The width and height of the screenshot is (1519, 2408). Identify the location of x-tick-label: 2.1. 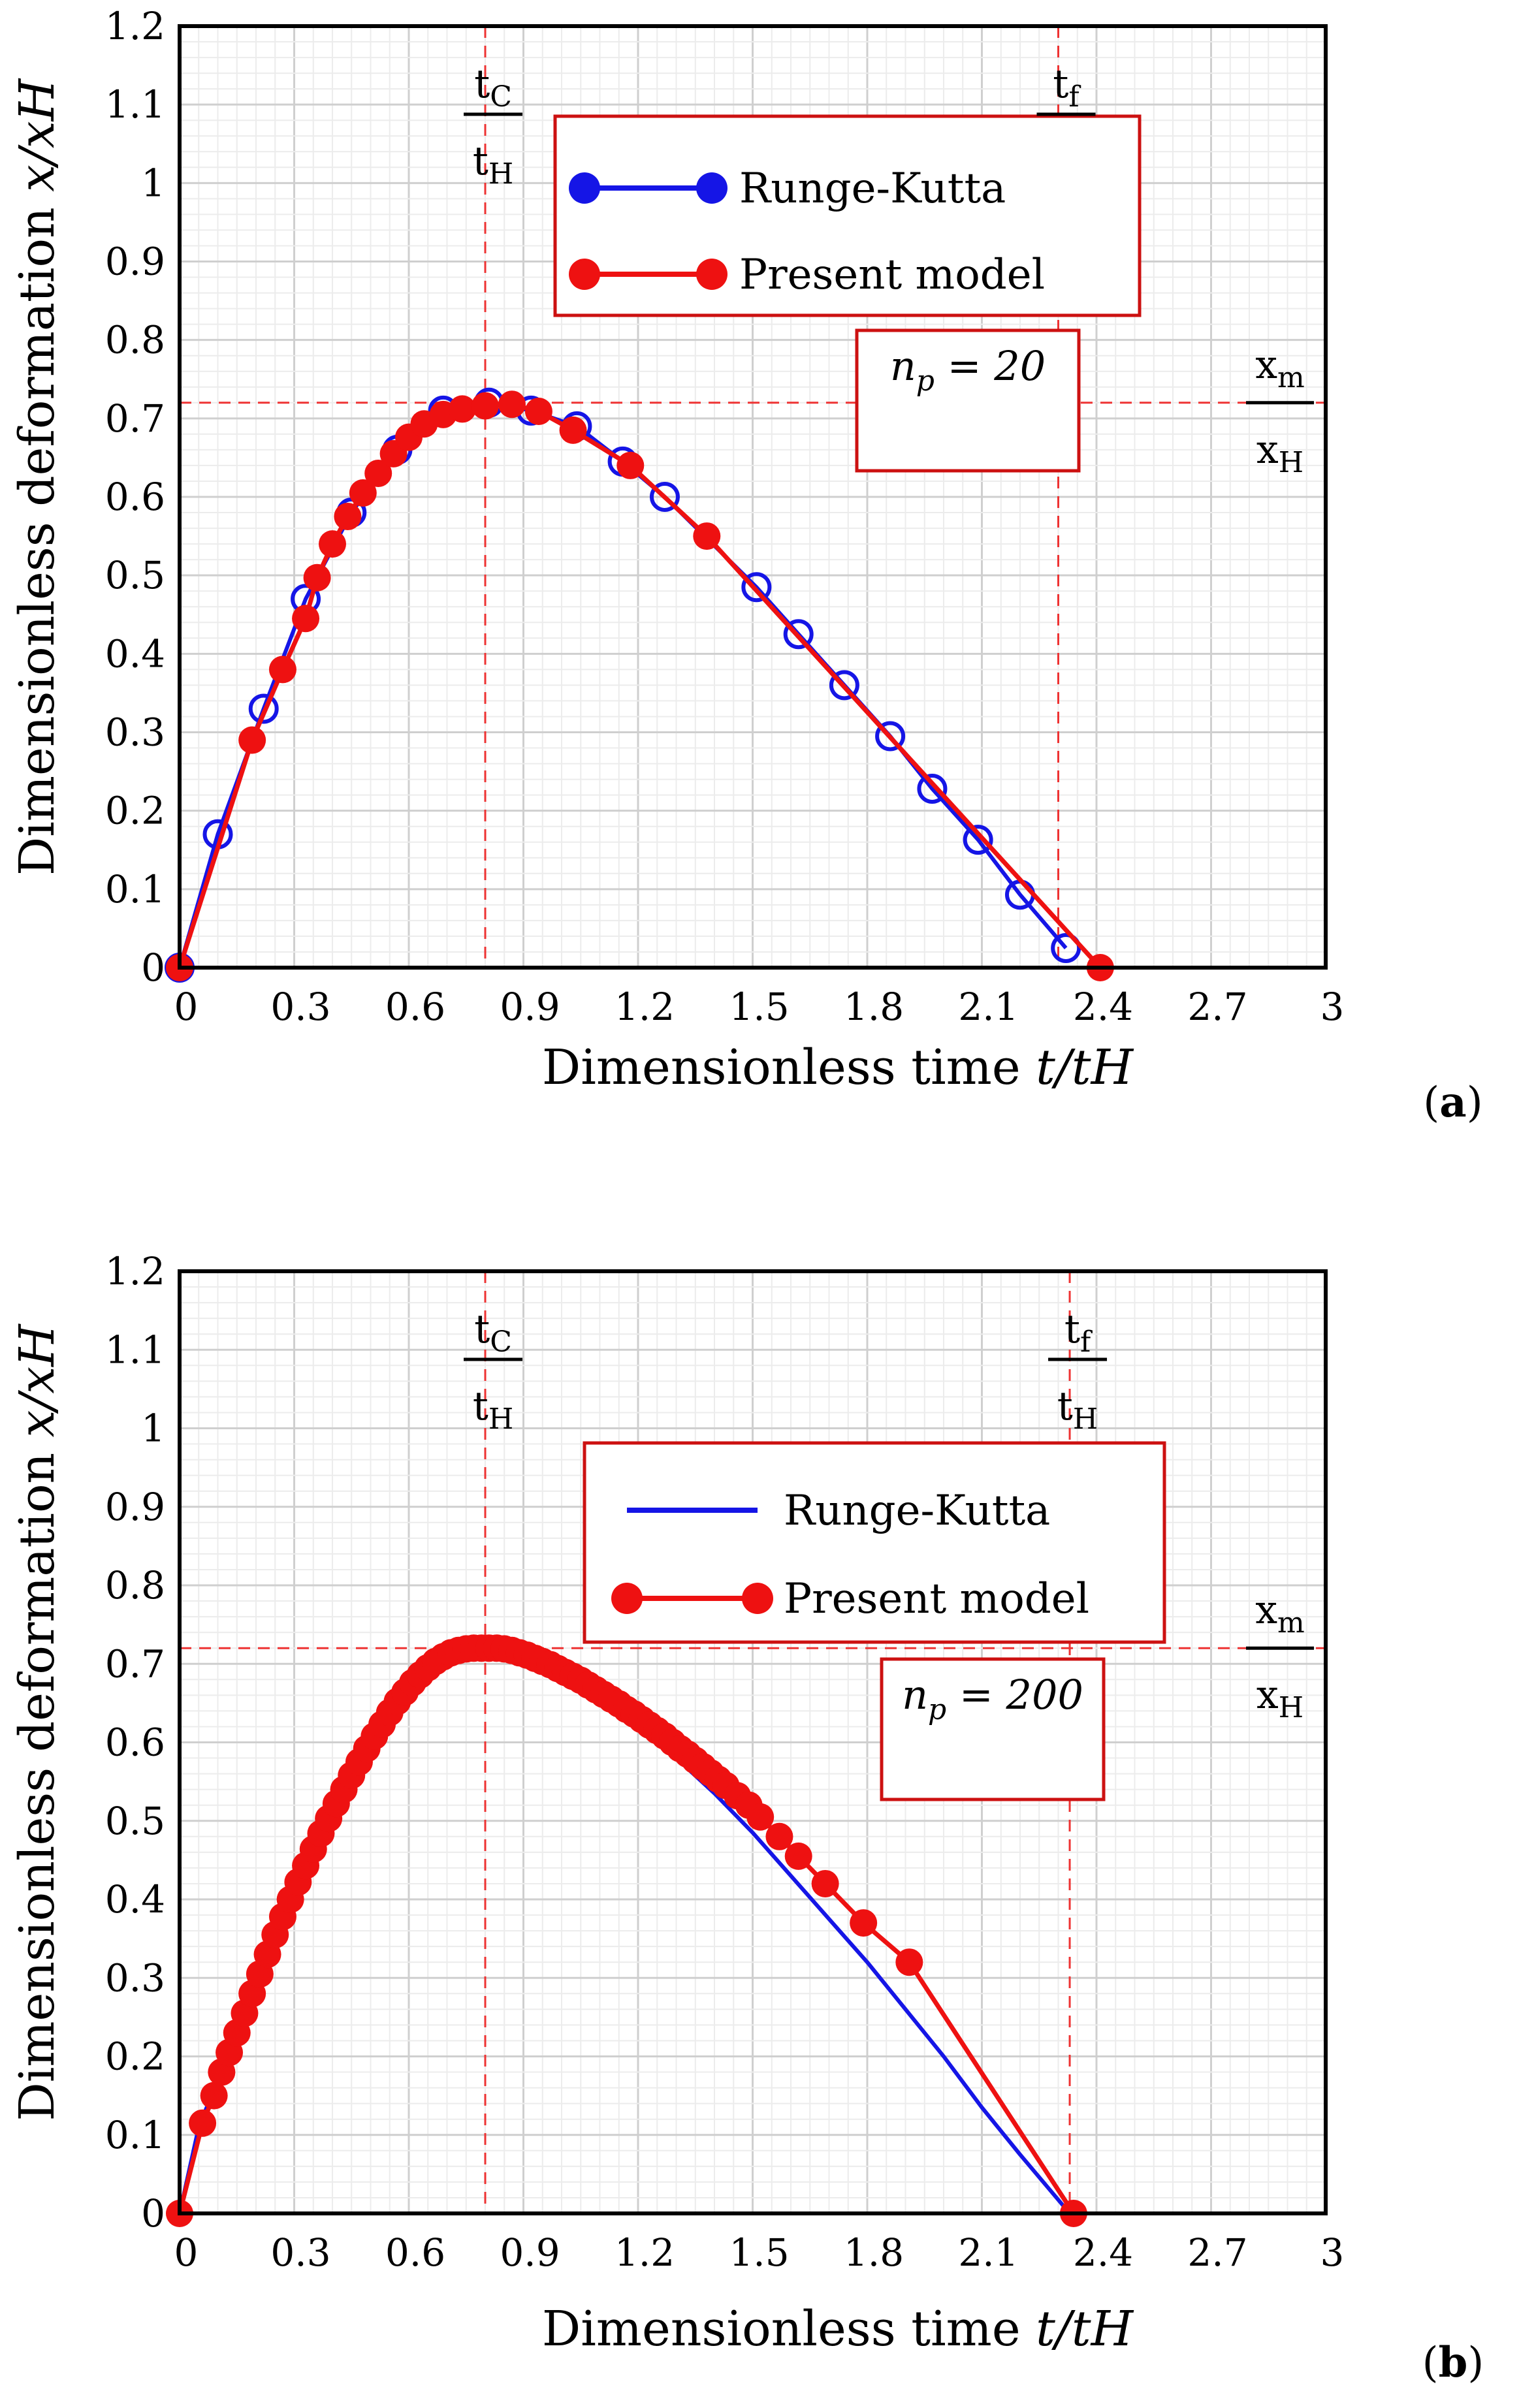
(988, 1007).